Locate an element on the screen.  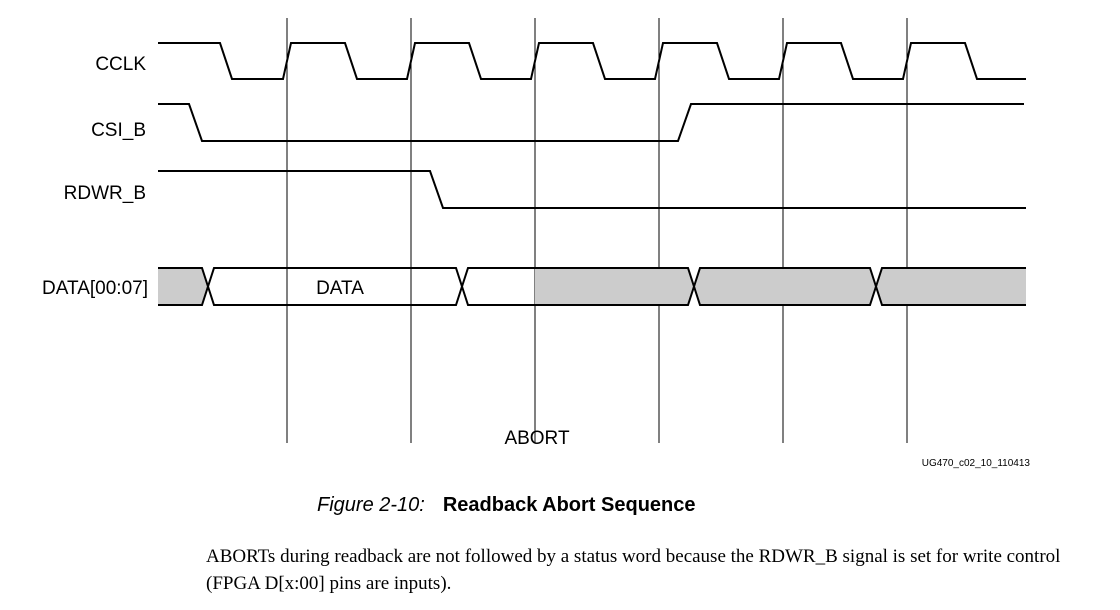
data-bus-label: DATA[00:07] is located at coordinates (95, 288).